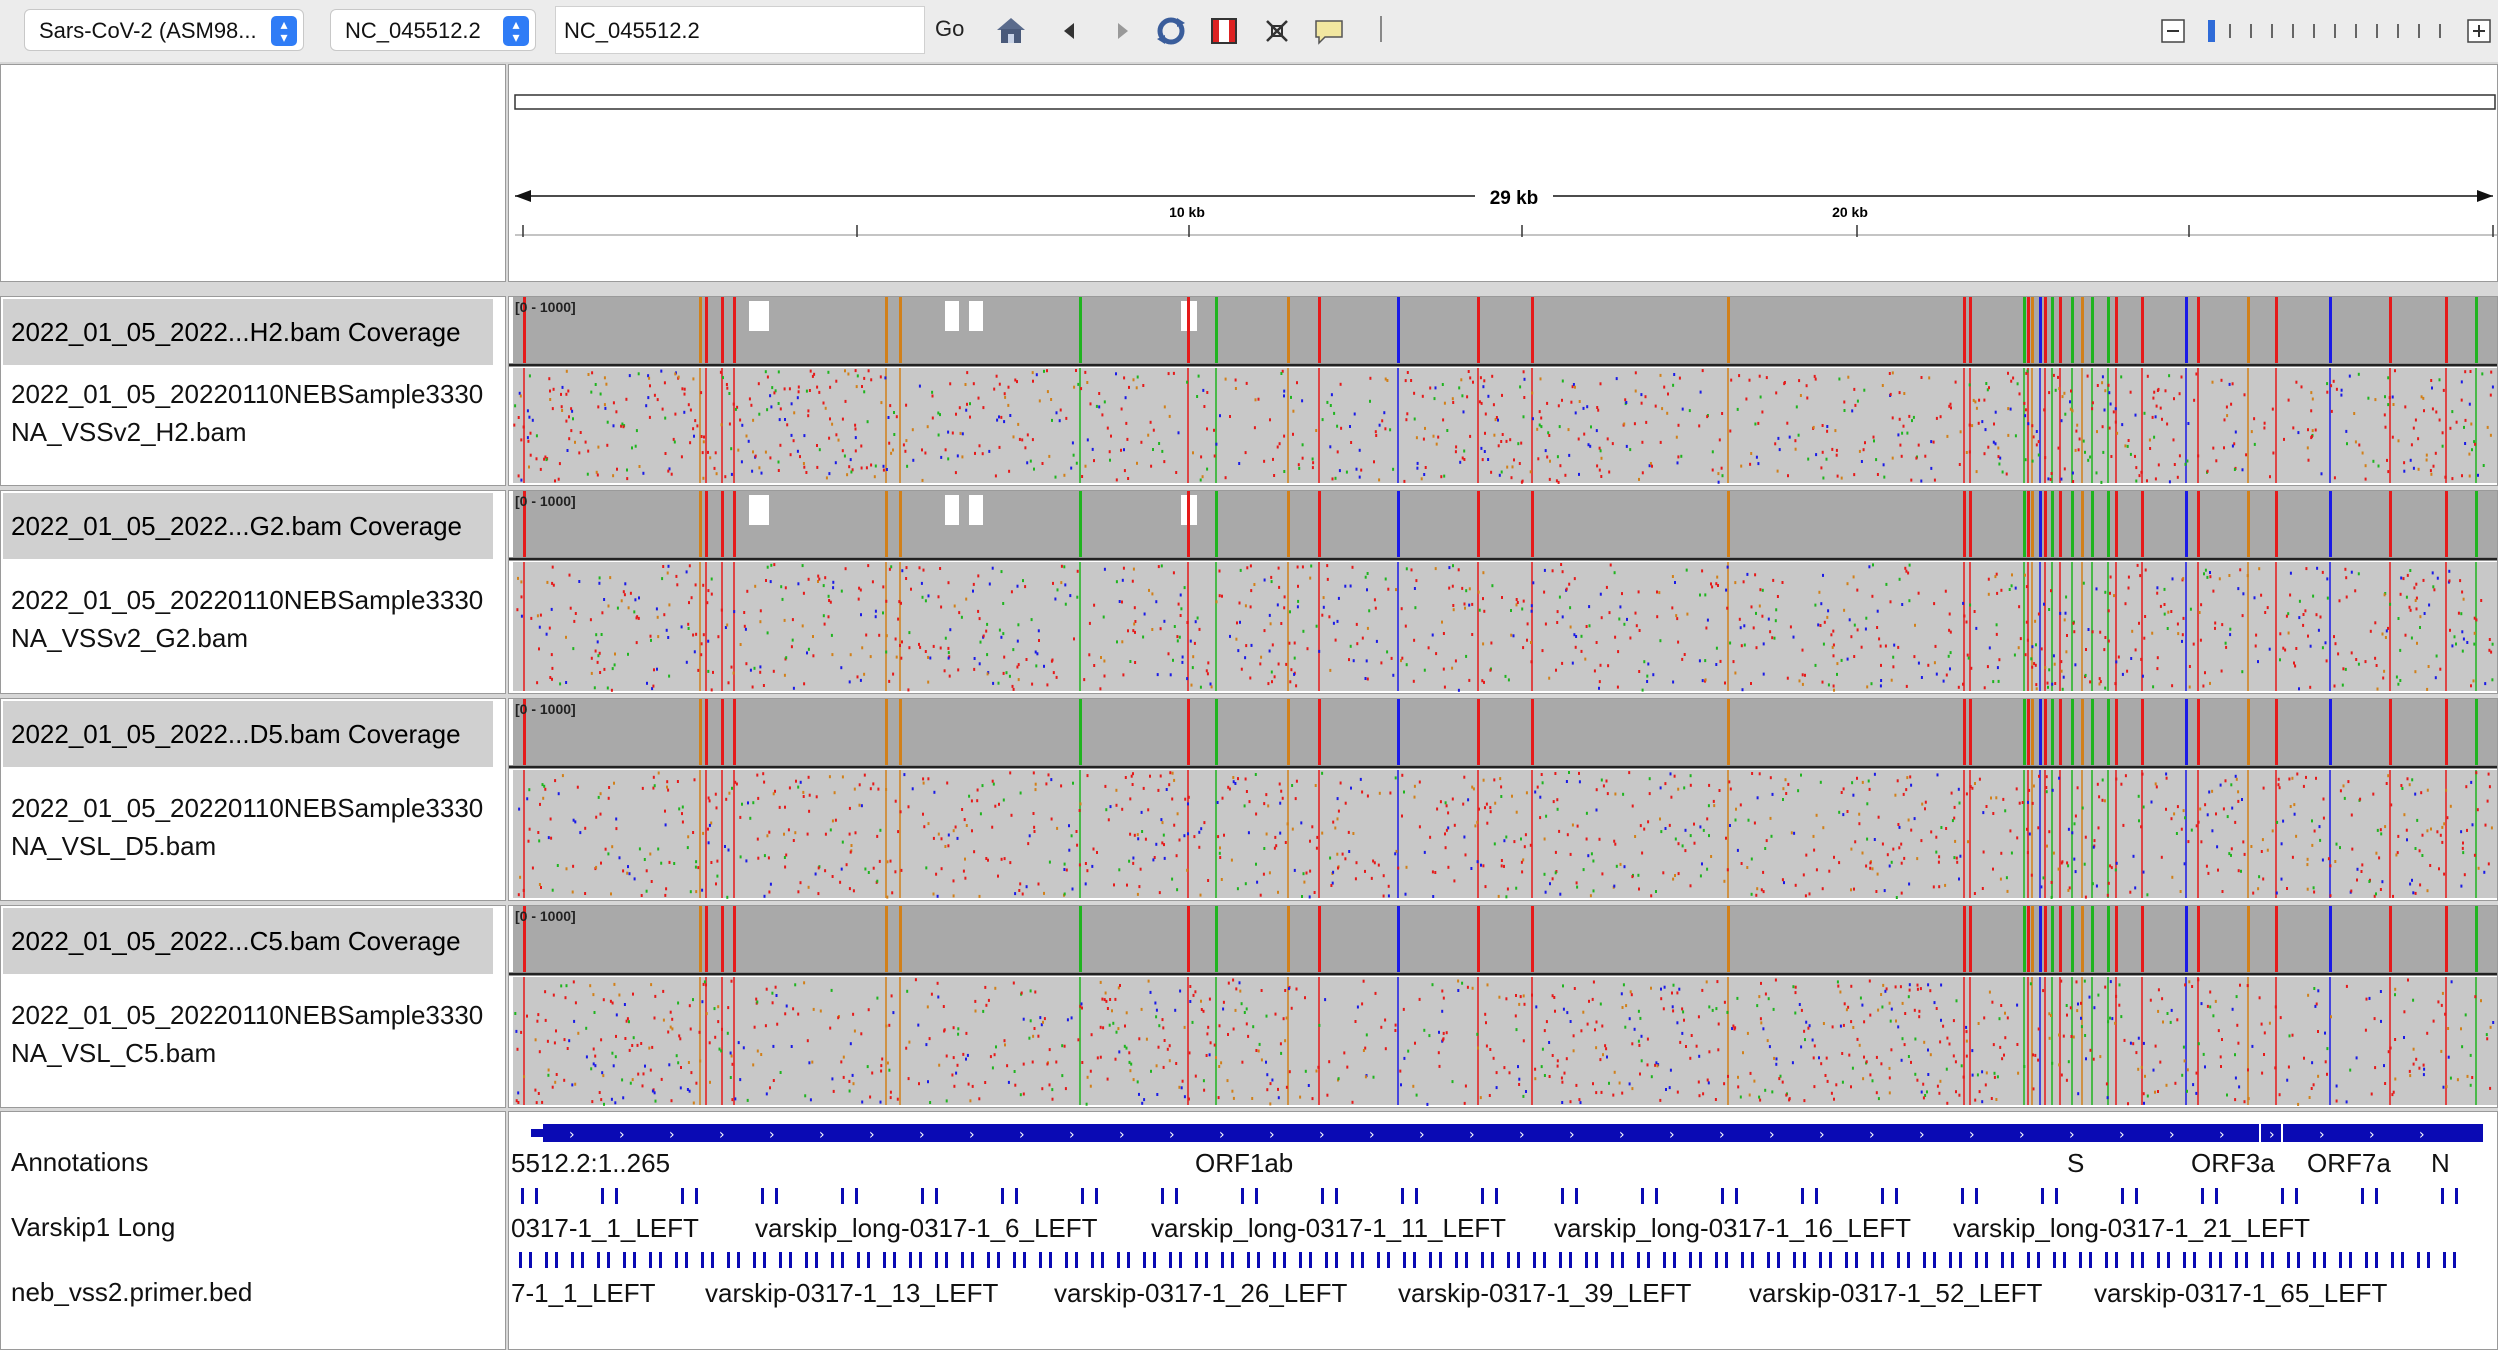  I want to click on read-alignments, so click(1505, 626).